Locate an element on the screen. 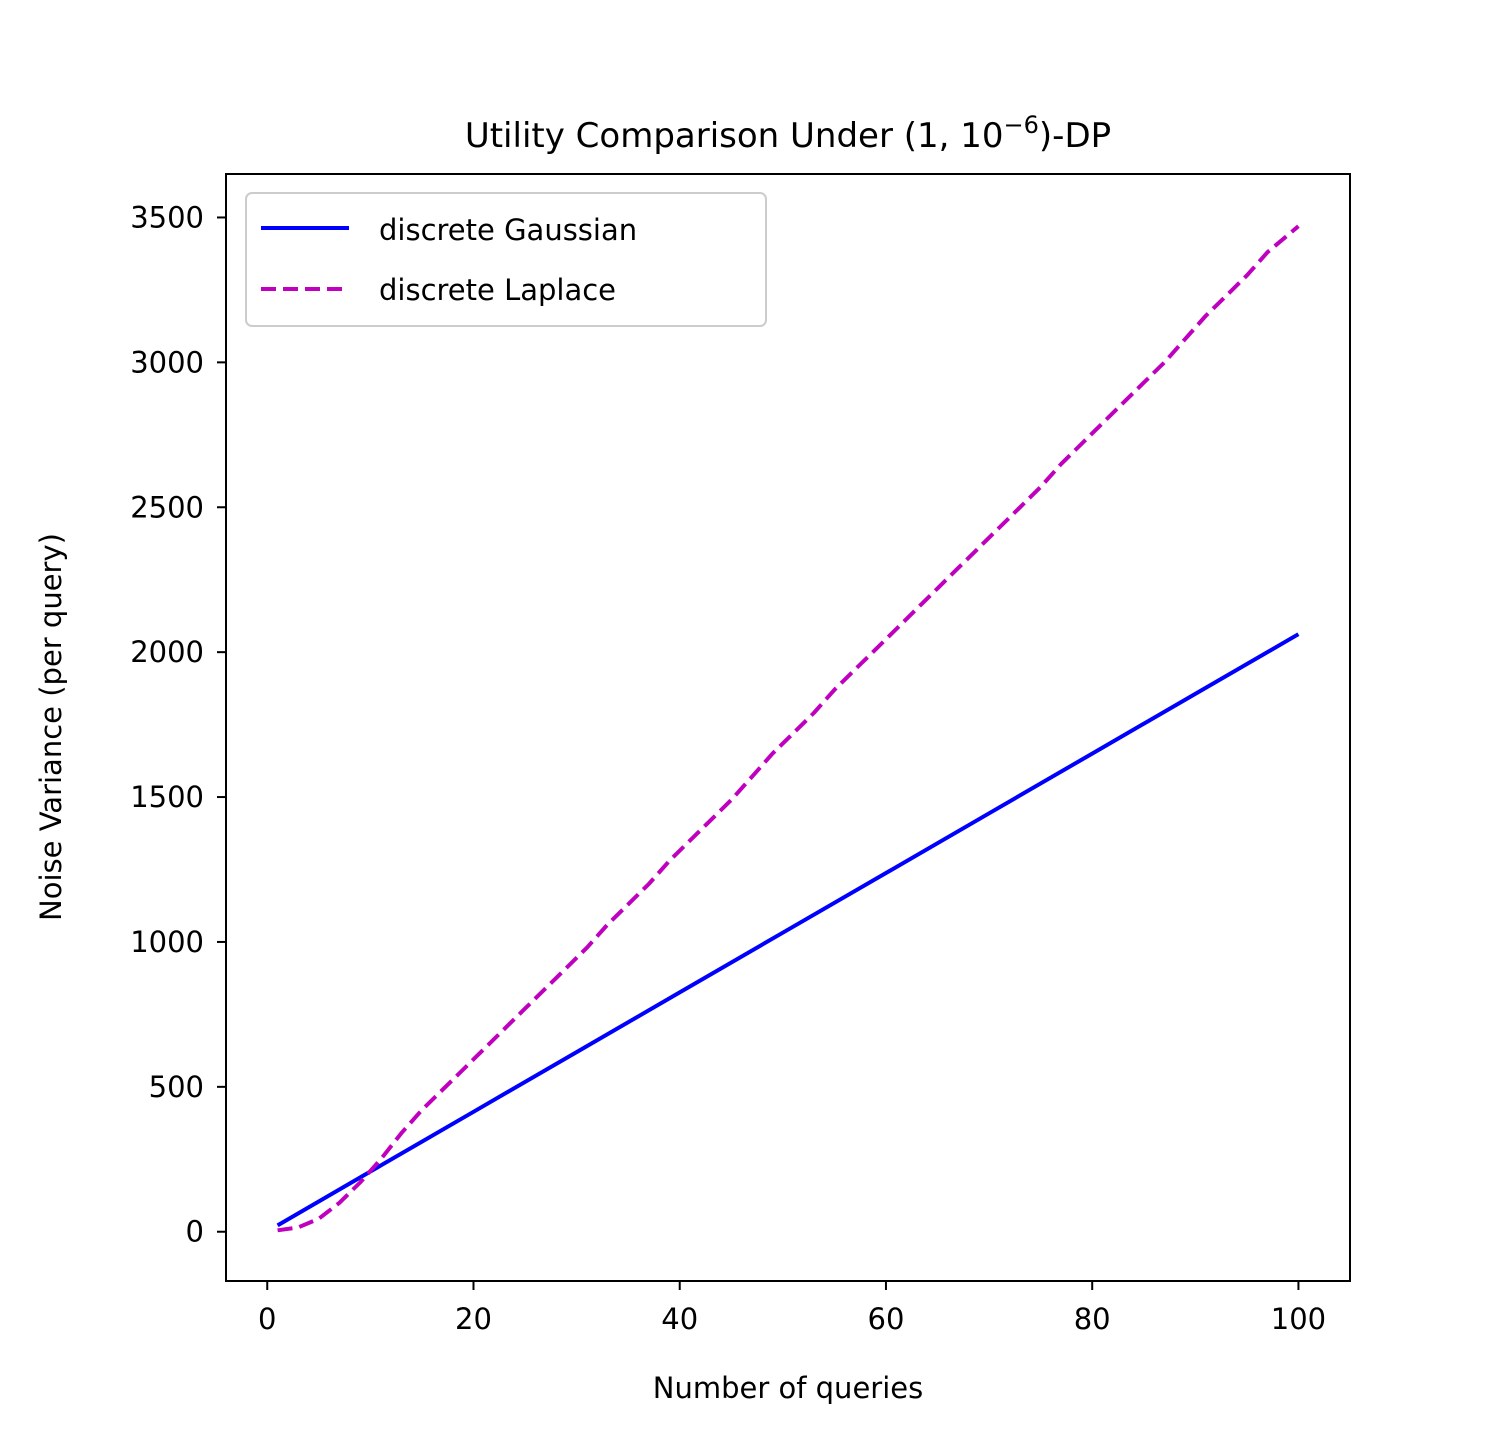 The image size is (1500, 1440). legend: discrete Gaussian discrete Laplace is located at coordinates (506, 259).